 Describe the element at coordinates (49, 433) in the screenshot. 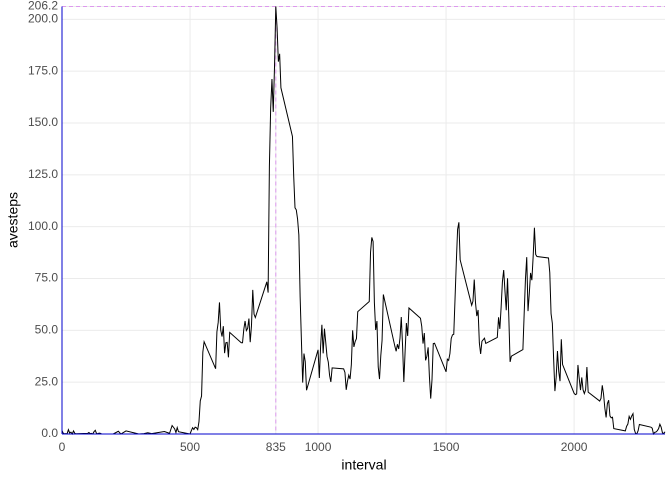

I see `y-tick-label: 0.0` at that location.